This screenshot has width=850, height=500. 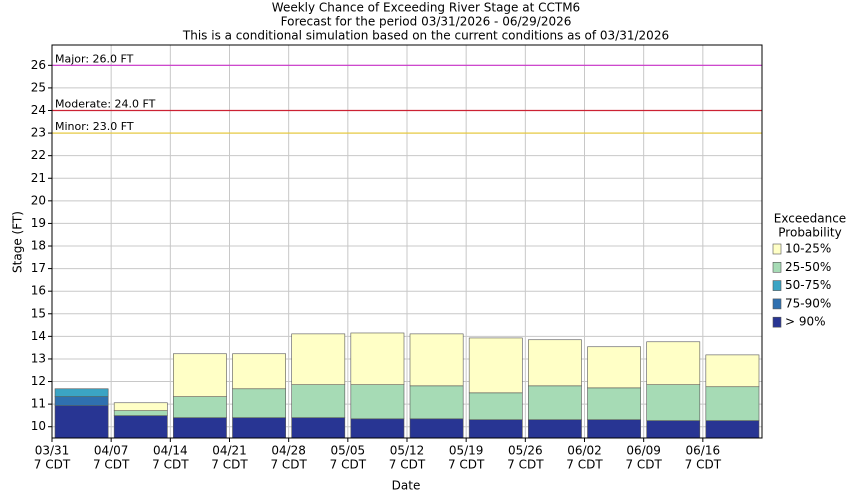 I want to click on threshold-label: Moderate: 24.0 FT, so click(x=105, y=104).